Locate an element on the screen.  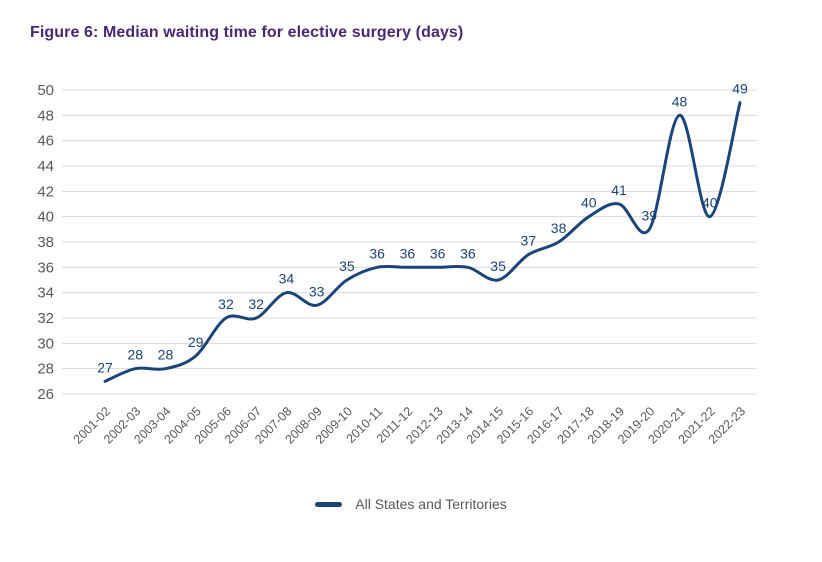
y-axis-tick-label: 36 is located at coordinates (45, 267).